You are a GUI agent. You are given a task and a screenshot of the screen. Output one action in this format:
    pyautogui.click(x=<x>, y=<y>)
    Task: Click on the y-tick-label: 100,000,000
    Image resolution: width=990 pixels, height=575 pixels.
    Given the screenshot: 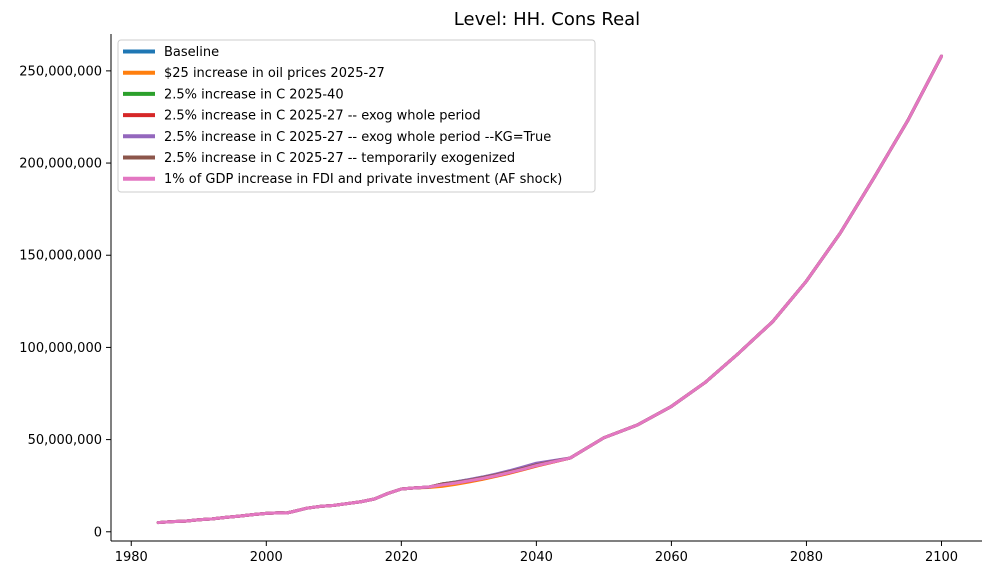 What is the action you would take?
    pyautogui.click(x=60, y=348)
    